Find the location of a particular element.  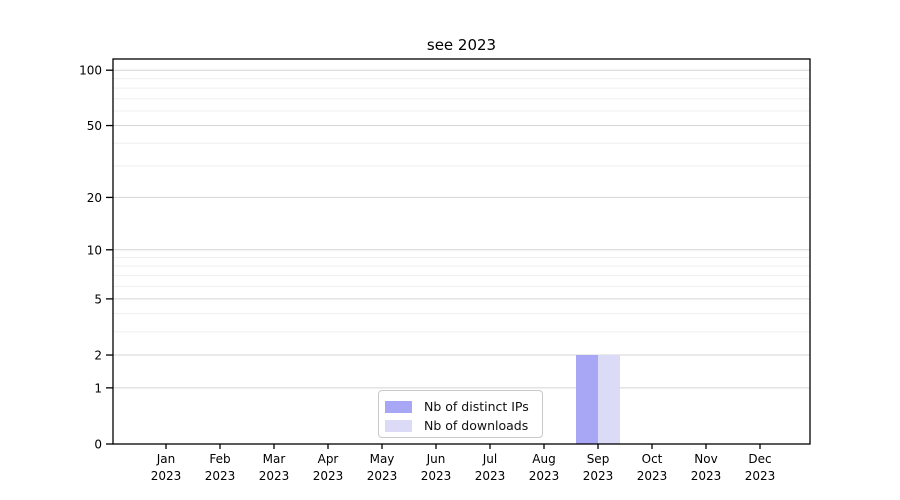

y-tick-label: 20 is located at coordinates (94, 198).